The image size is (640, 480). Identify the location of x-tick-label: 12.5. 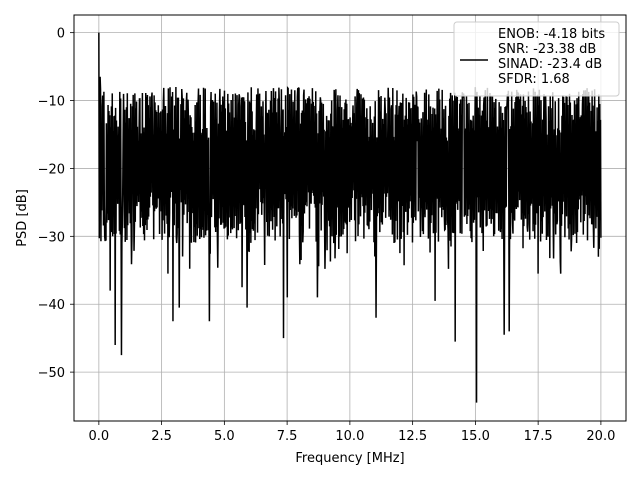
(412, 436).